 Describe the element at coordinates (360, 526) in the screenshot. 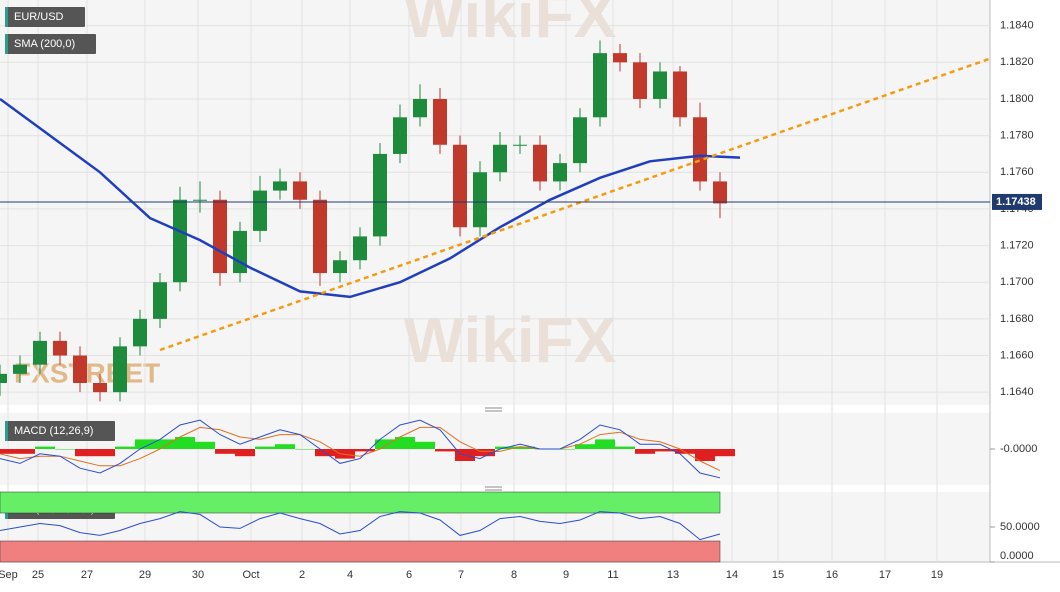

I see `rsi-line` at that location.